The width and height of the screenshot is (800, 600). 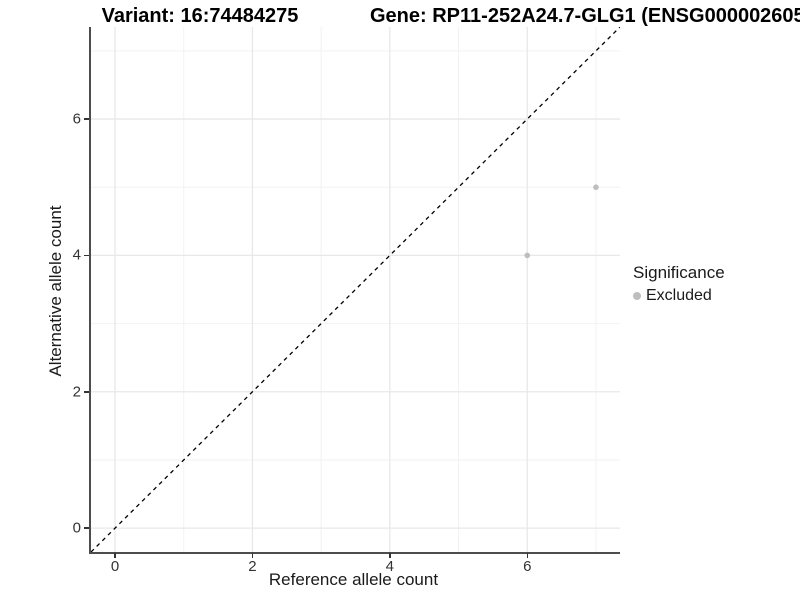 What do you see at coordinates (55, 291) in the screenshot?
I see `y-axis-title: Alternative allele count` at bounding box center [55, 291].